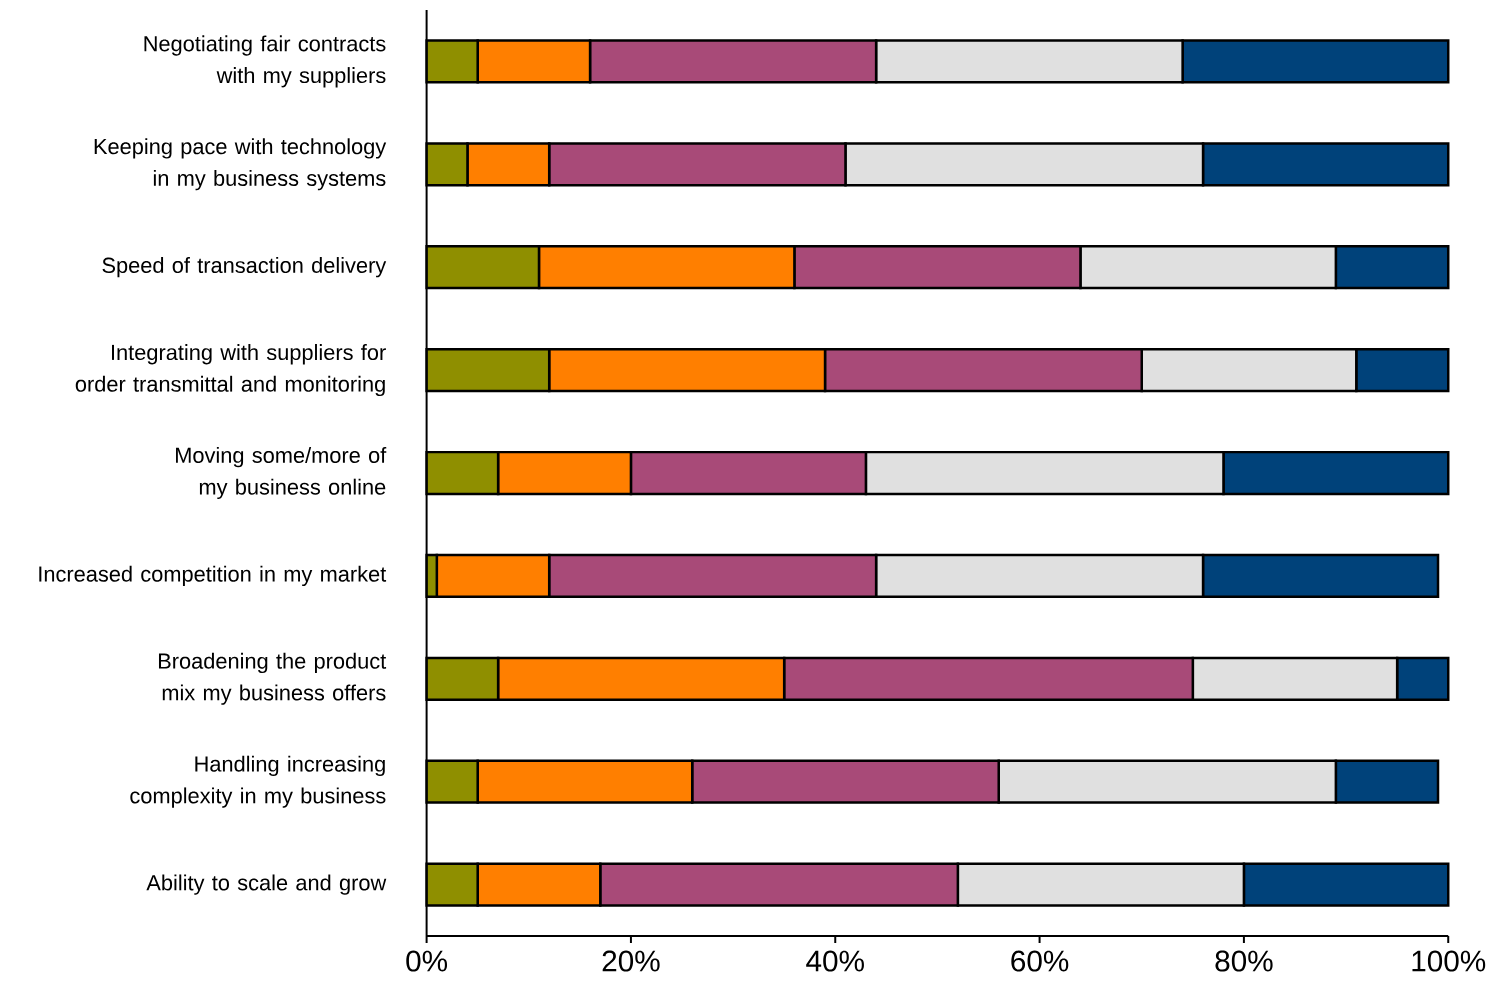 Image resolution: width=1493 pixels, height=993 pixels. I want to click on x-tick-label: 20%, so click(631, 961).